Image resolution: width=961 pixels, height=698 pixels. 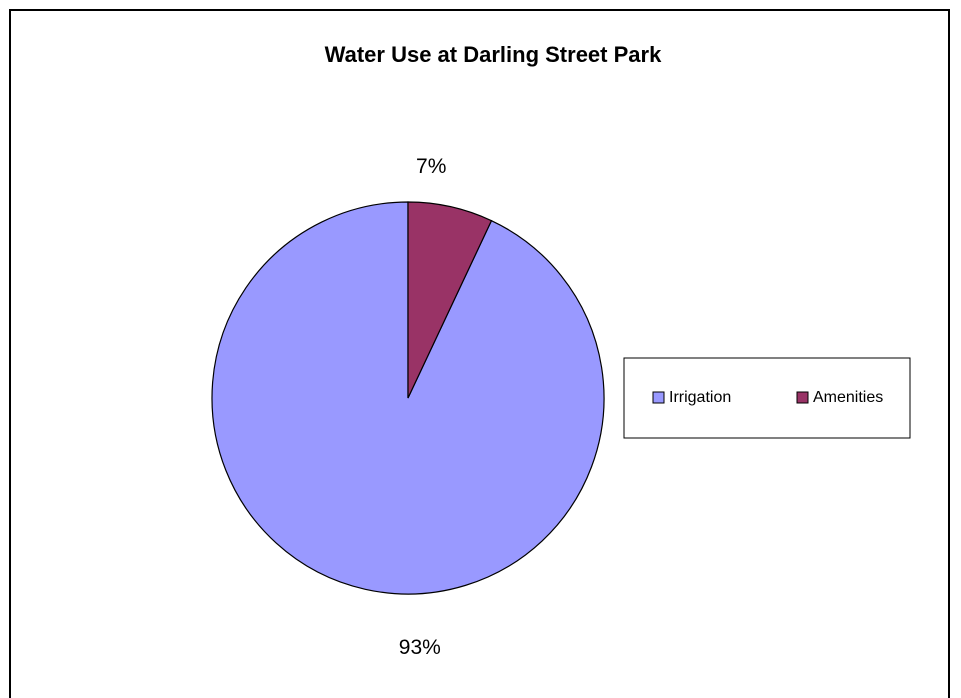 What do you see at coordinates (848, 397) in the screenshot?
I see `legend-label-amenities: Amenities` at bounding box center [848, 397].